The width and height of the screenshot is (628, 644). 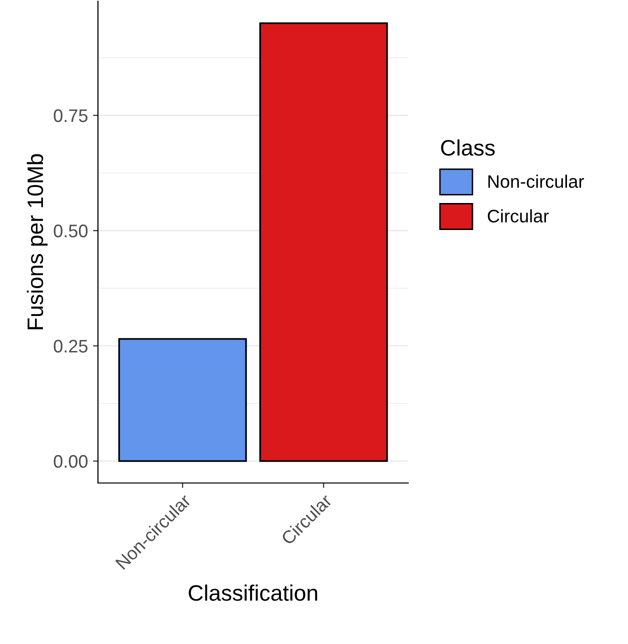 What do you see at coordinates (71, 461) in the screenshot?
I see `y-tick-label: 0.00` at bounding box center [71, 461].